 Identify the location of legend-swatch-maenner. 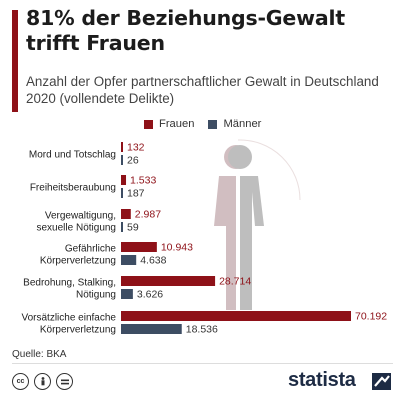
(213, 124).